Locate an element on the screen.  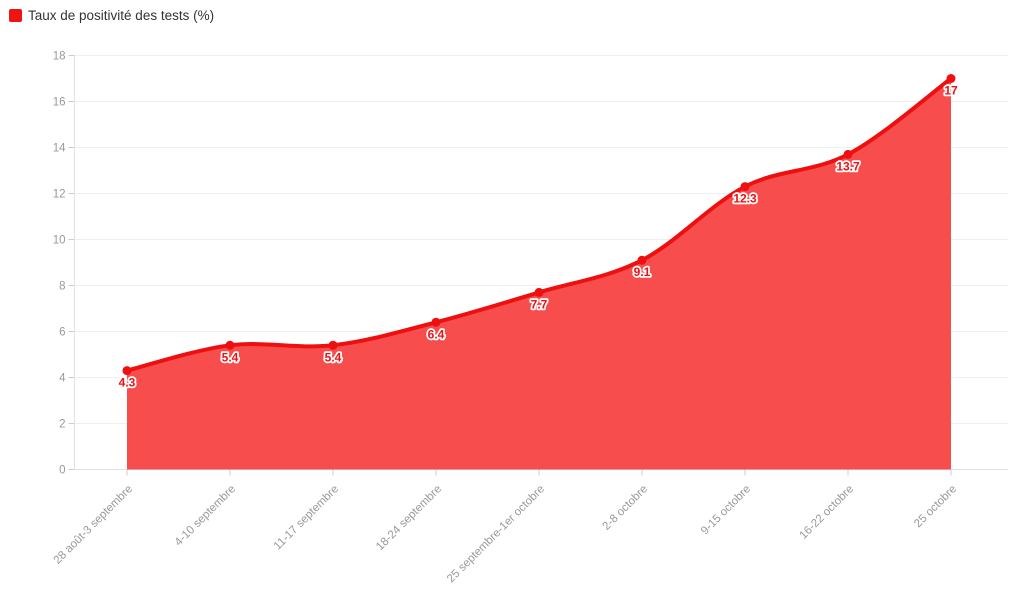
data-point-label: 13.7 is located at coordinates (848, 166).